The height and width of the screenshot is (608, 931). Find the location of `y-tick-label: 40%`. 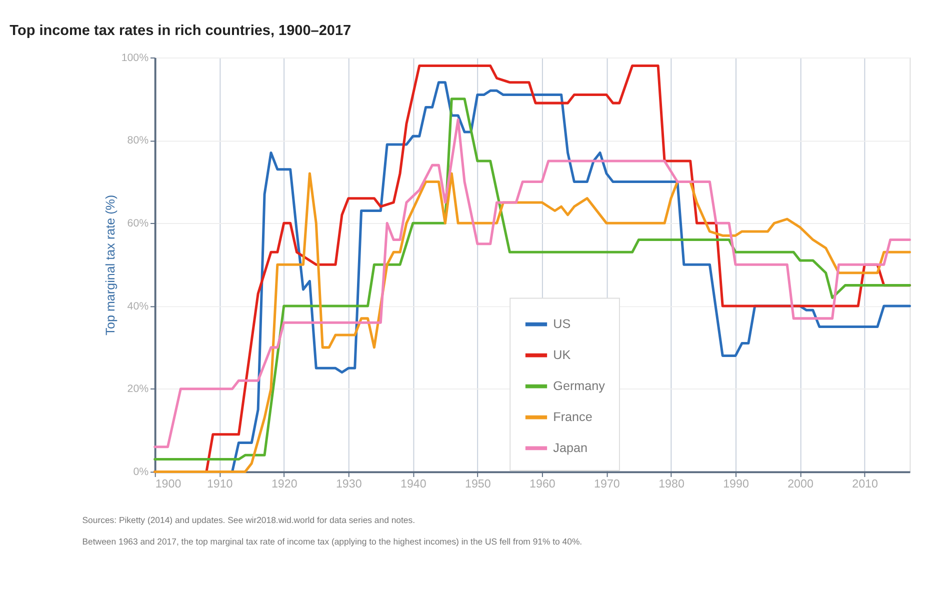

y-tick-label: 40% is located at coordinates (138, 306).